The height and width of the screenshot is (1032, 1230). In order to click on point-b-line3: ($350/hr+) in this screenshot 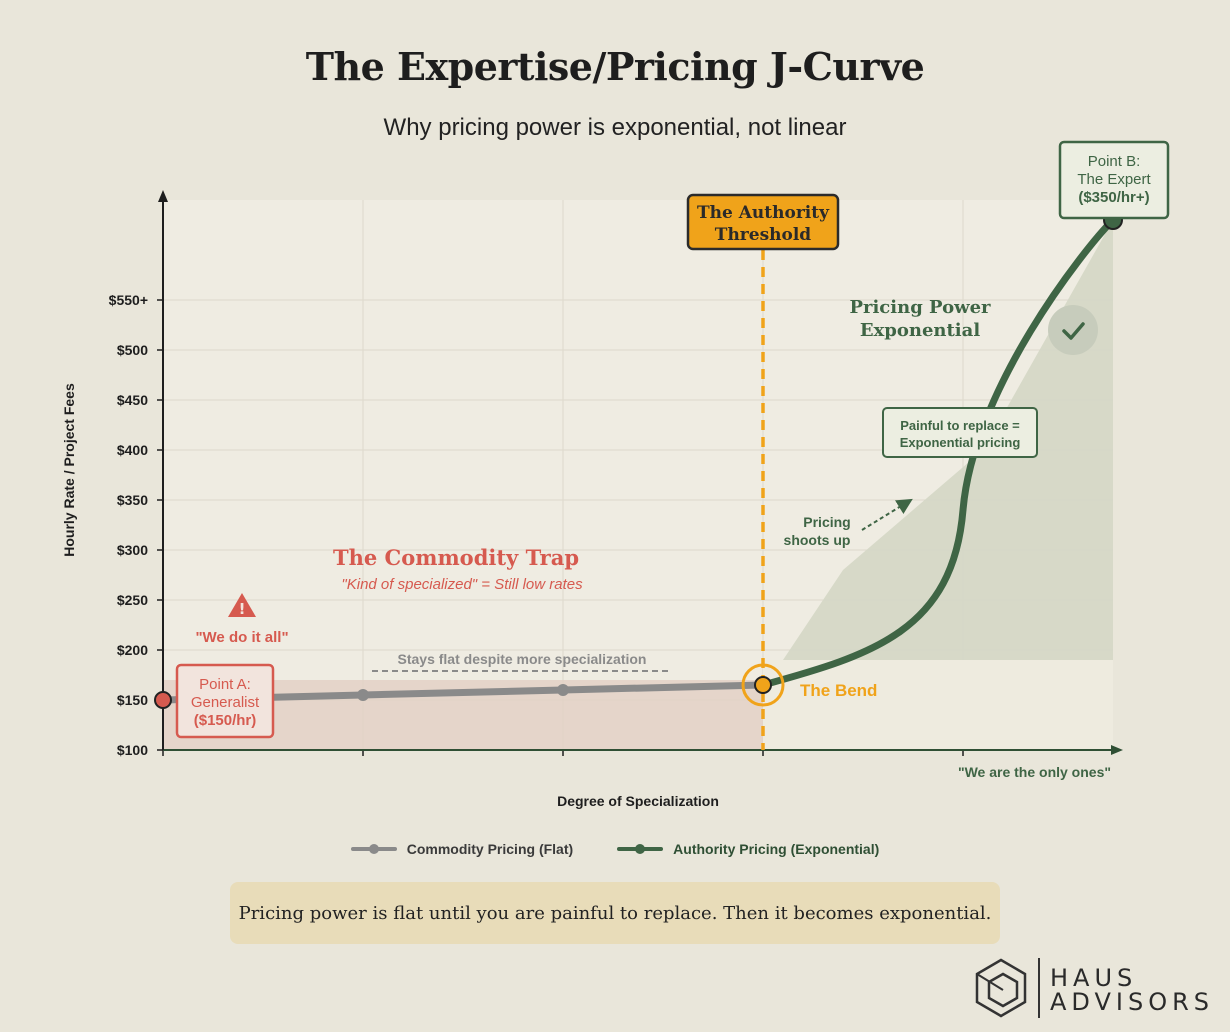, I will do `click(1113, 197)`.